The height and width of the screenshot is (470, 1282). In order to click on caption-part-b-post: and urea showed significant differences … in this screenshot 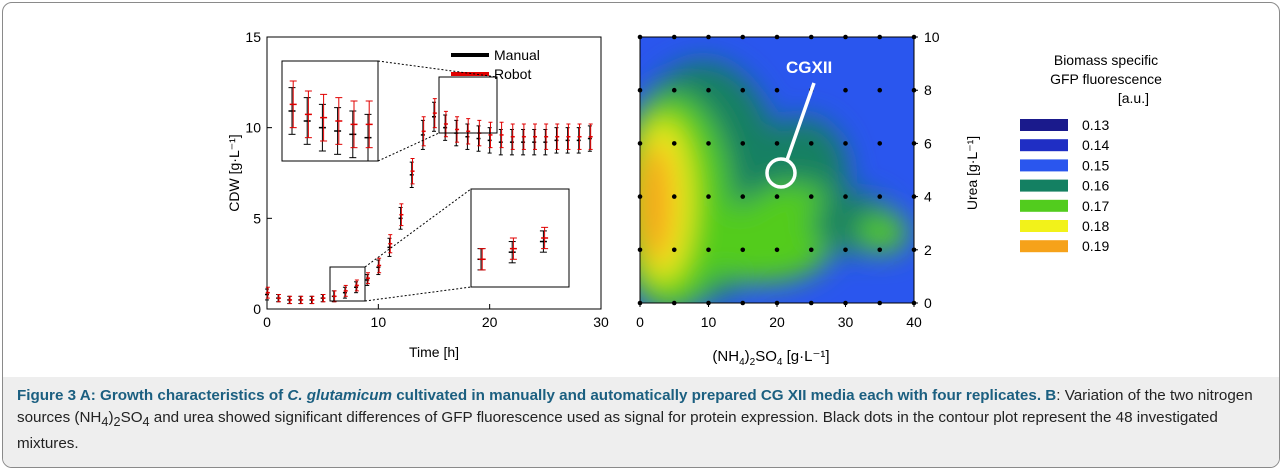, I will do `click(617, 431)`.